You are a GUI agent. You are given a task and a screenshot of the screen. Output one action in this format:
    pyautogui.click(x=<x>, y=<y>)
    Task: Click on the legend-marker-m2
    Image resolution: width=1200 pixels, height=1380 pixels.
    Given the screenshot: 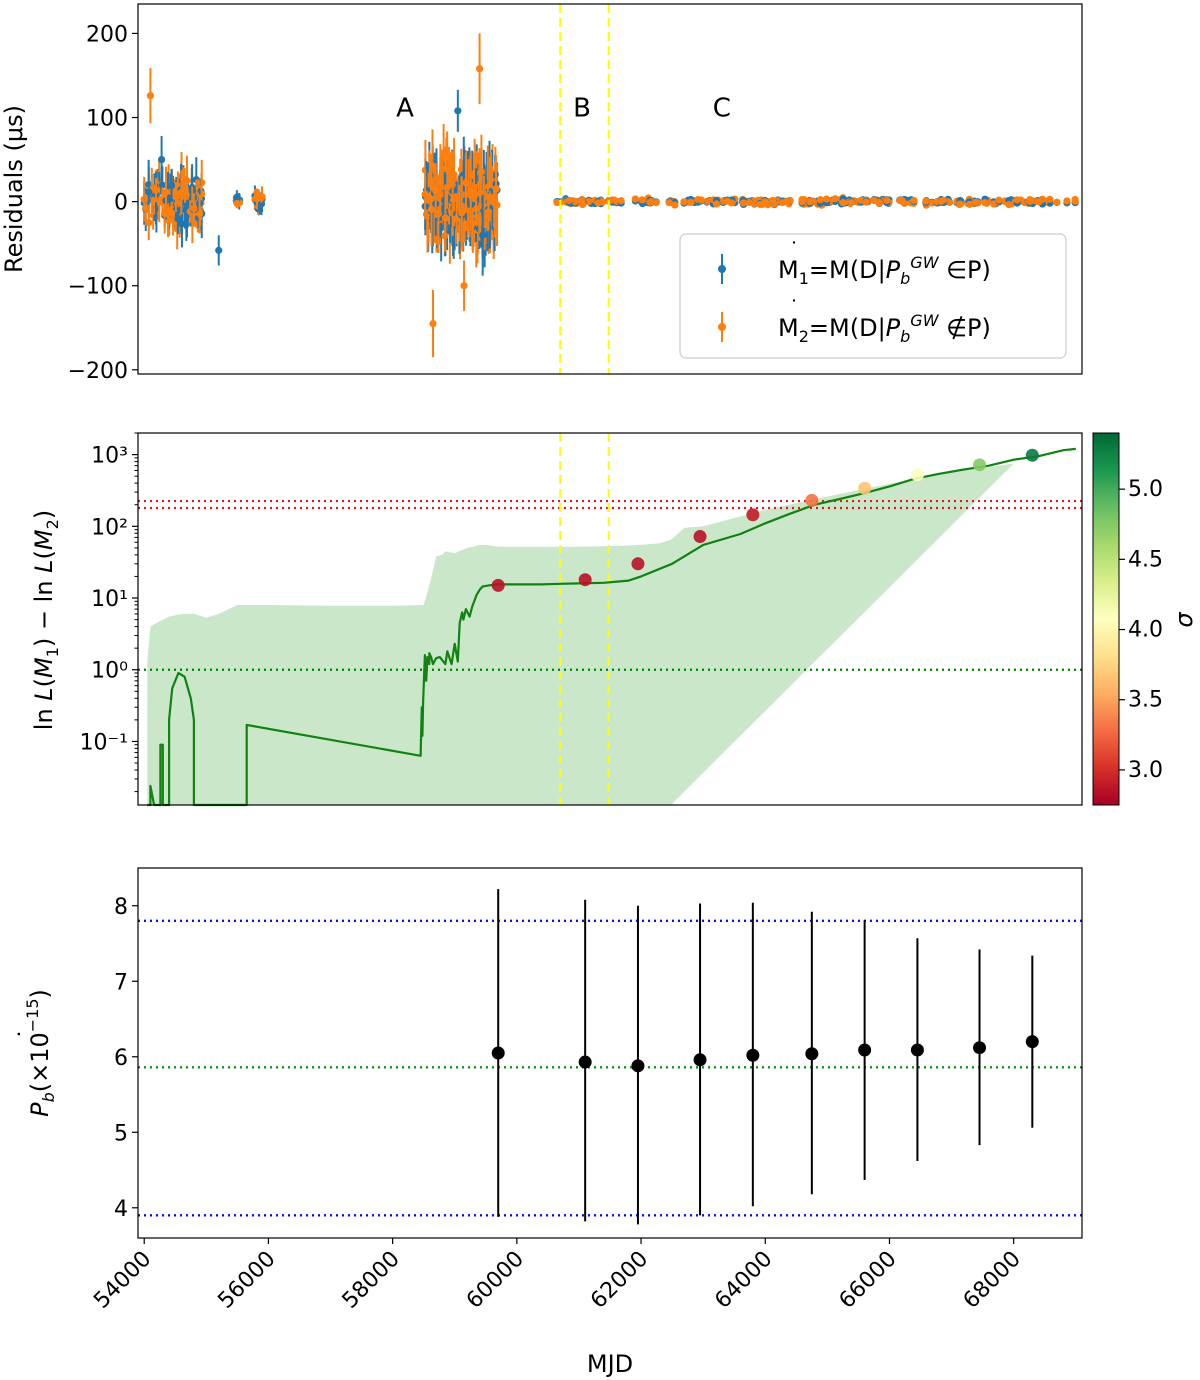 What is the action you would take?
    pyautogui.click(x=722, y=327)
    